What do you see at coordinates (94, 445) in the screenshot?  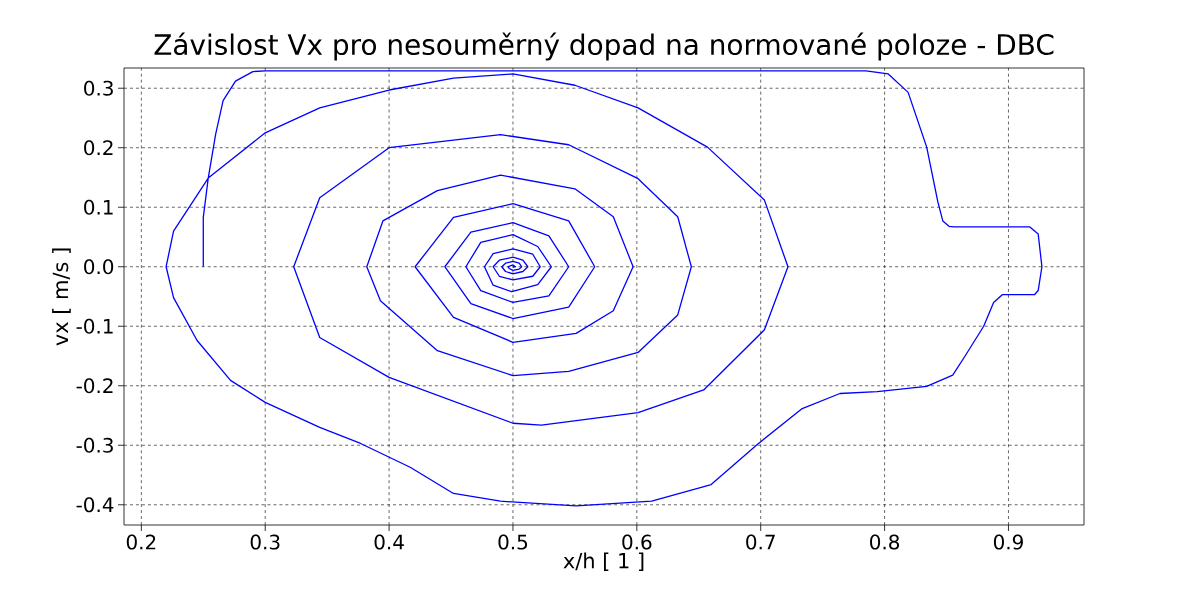 I see `y-tick-label: -0.3` at bounding box center [94, 445].